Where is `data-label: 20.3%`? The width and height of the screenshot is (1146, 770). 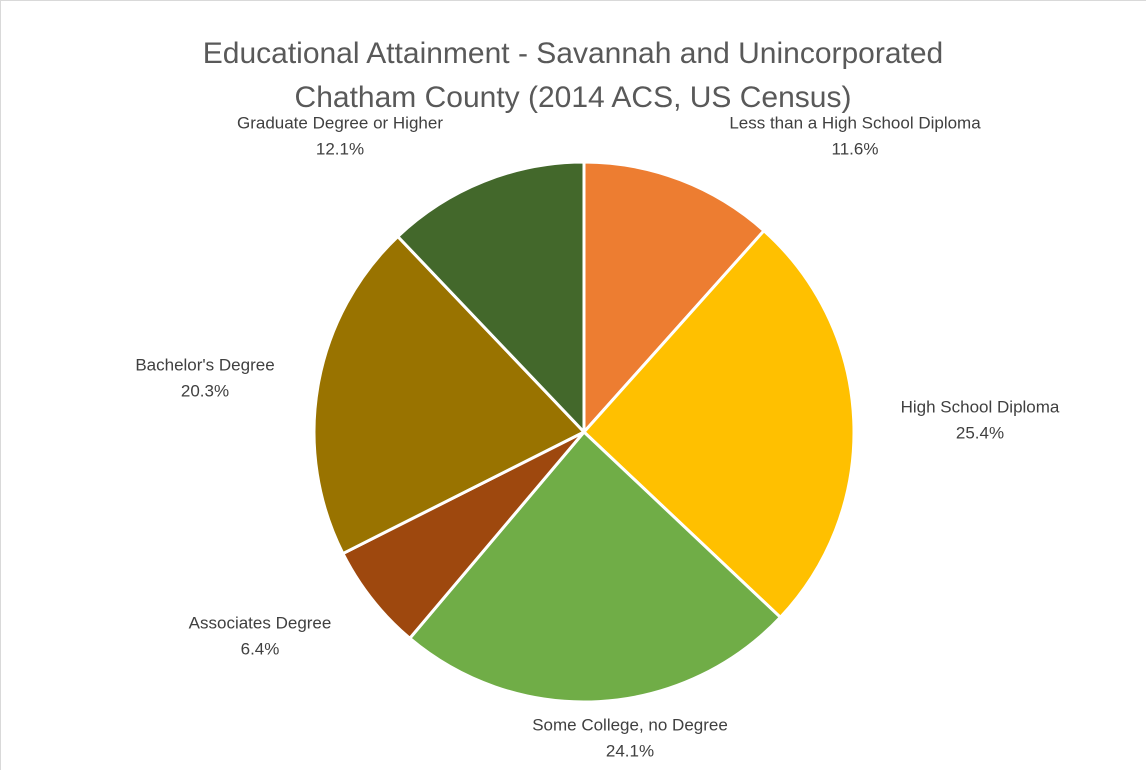 data-label: 20.3% is located at coordinates (205, 390).